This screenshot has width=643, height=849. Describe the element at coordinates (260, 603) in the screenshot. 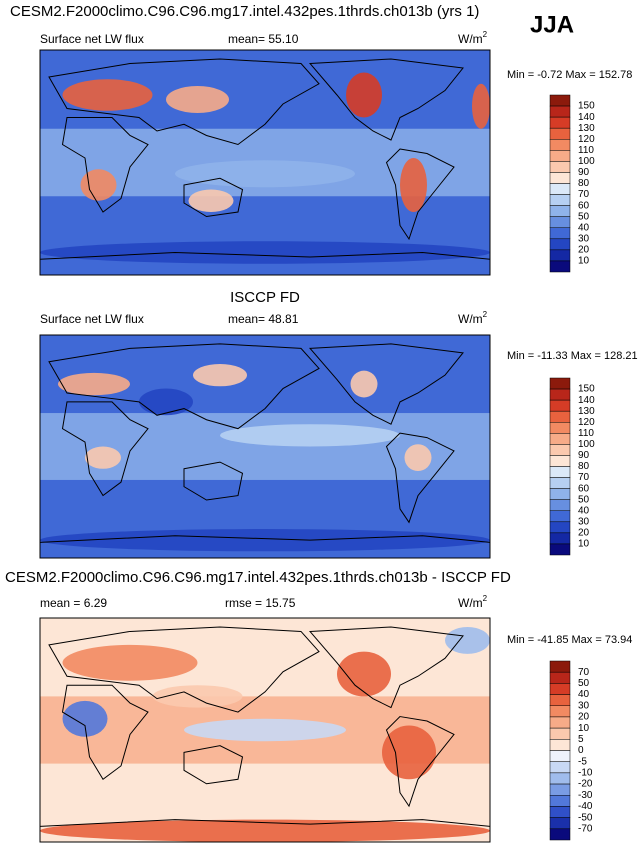

I see `center-label: rmse = 15.75` at that location.